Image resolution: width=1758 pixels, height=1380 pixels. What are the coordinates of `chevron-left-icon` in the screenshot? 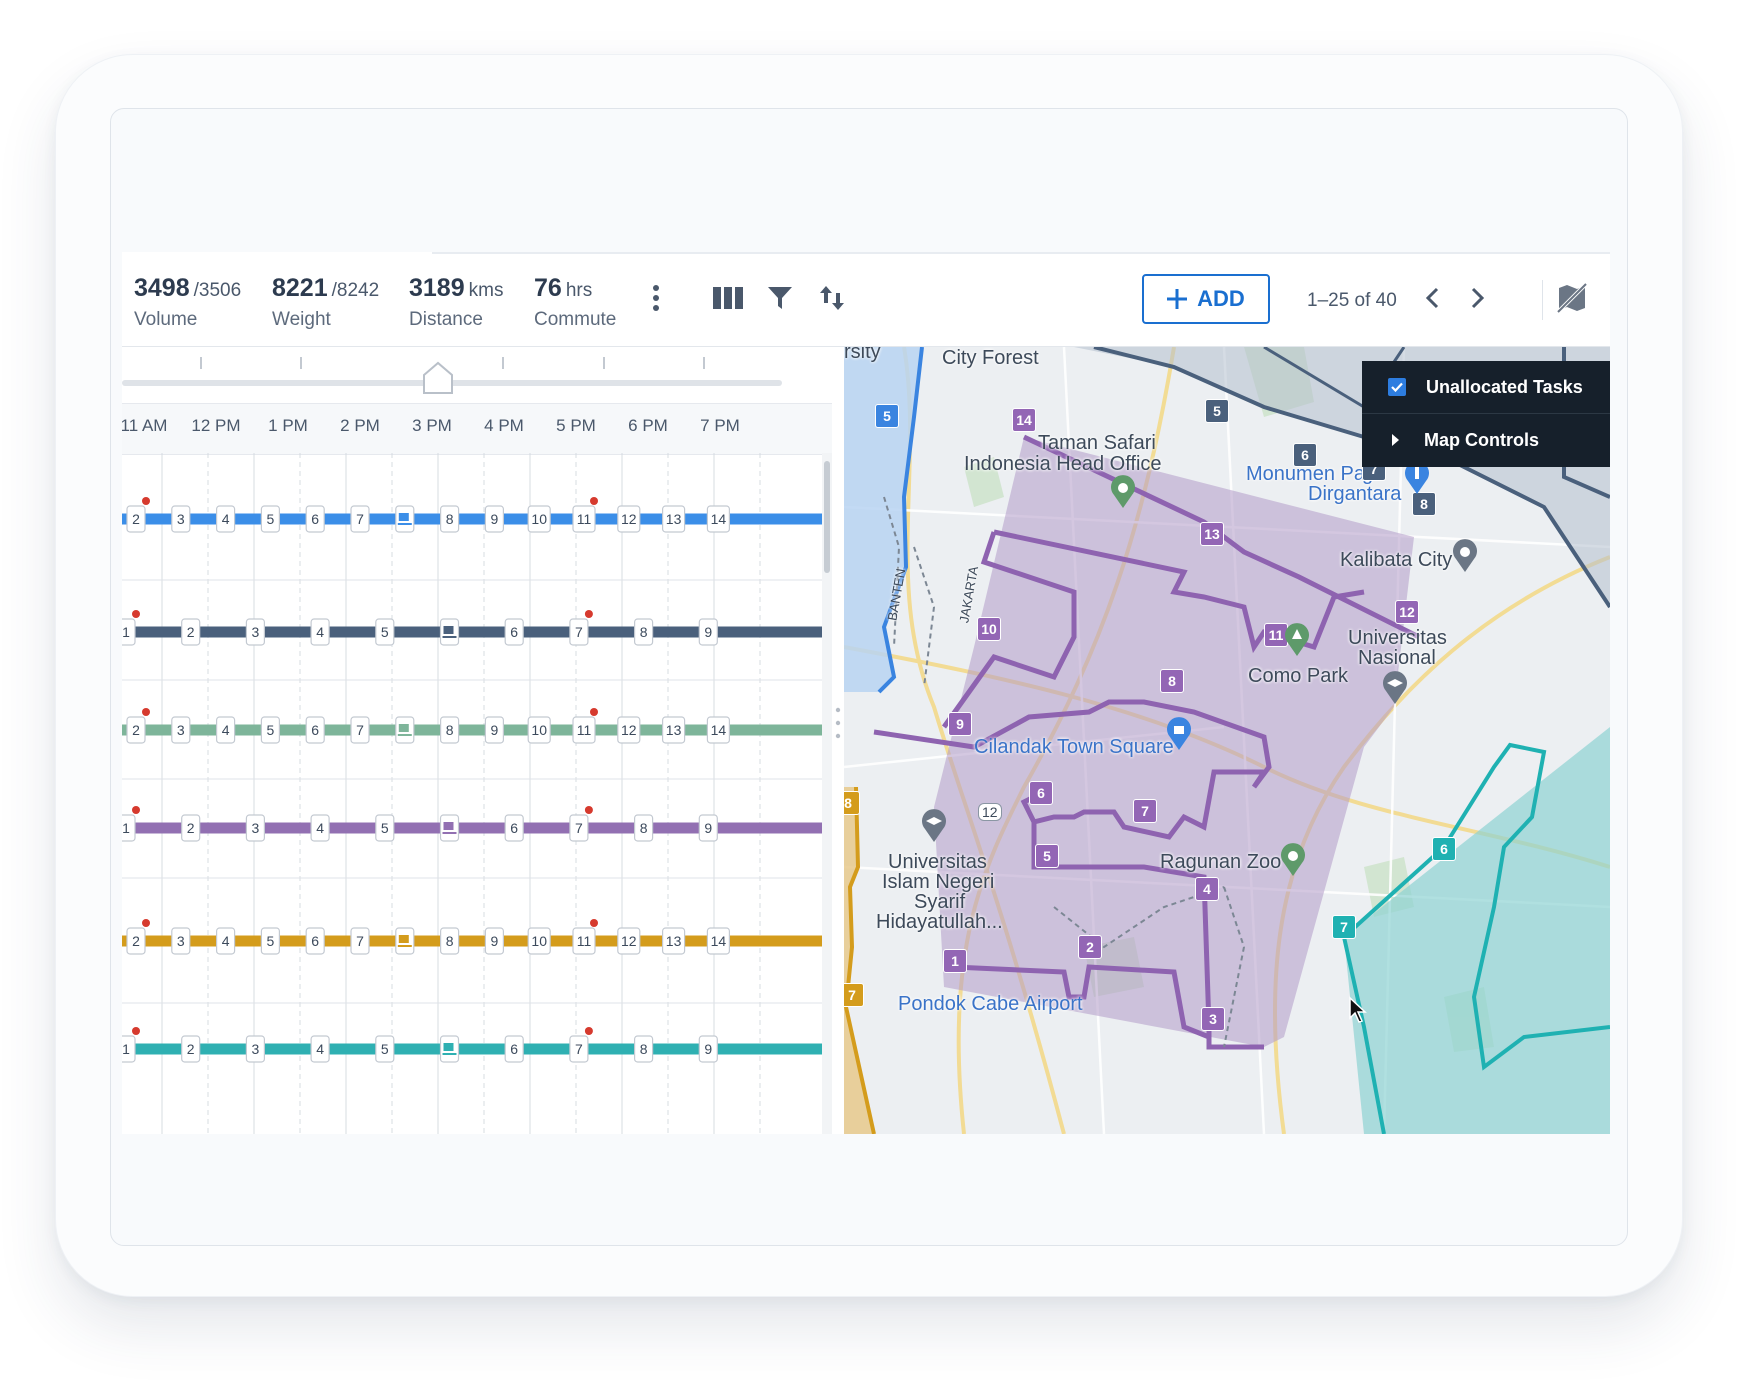 It's located at (1432, 298).